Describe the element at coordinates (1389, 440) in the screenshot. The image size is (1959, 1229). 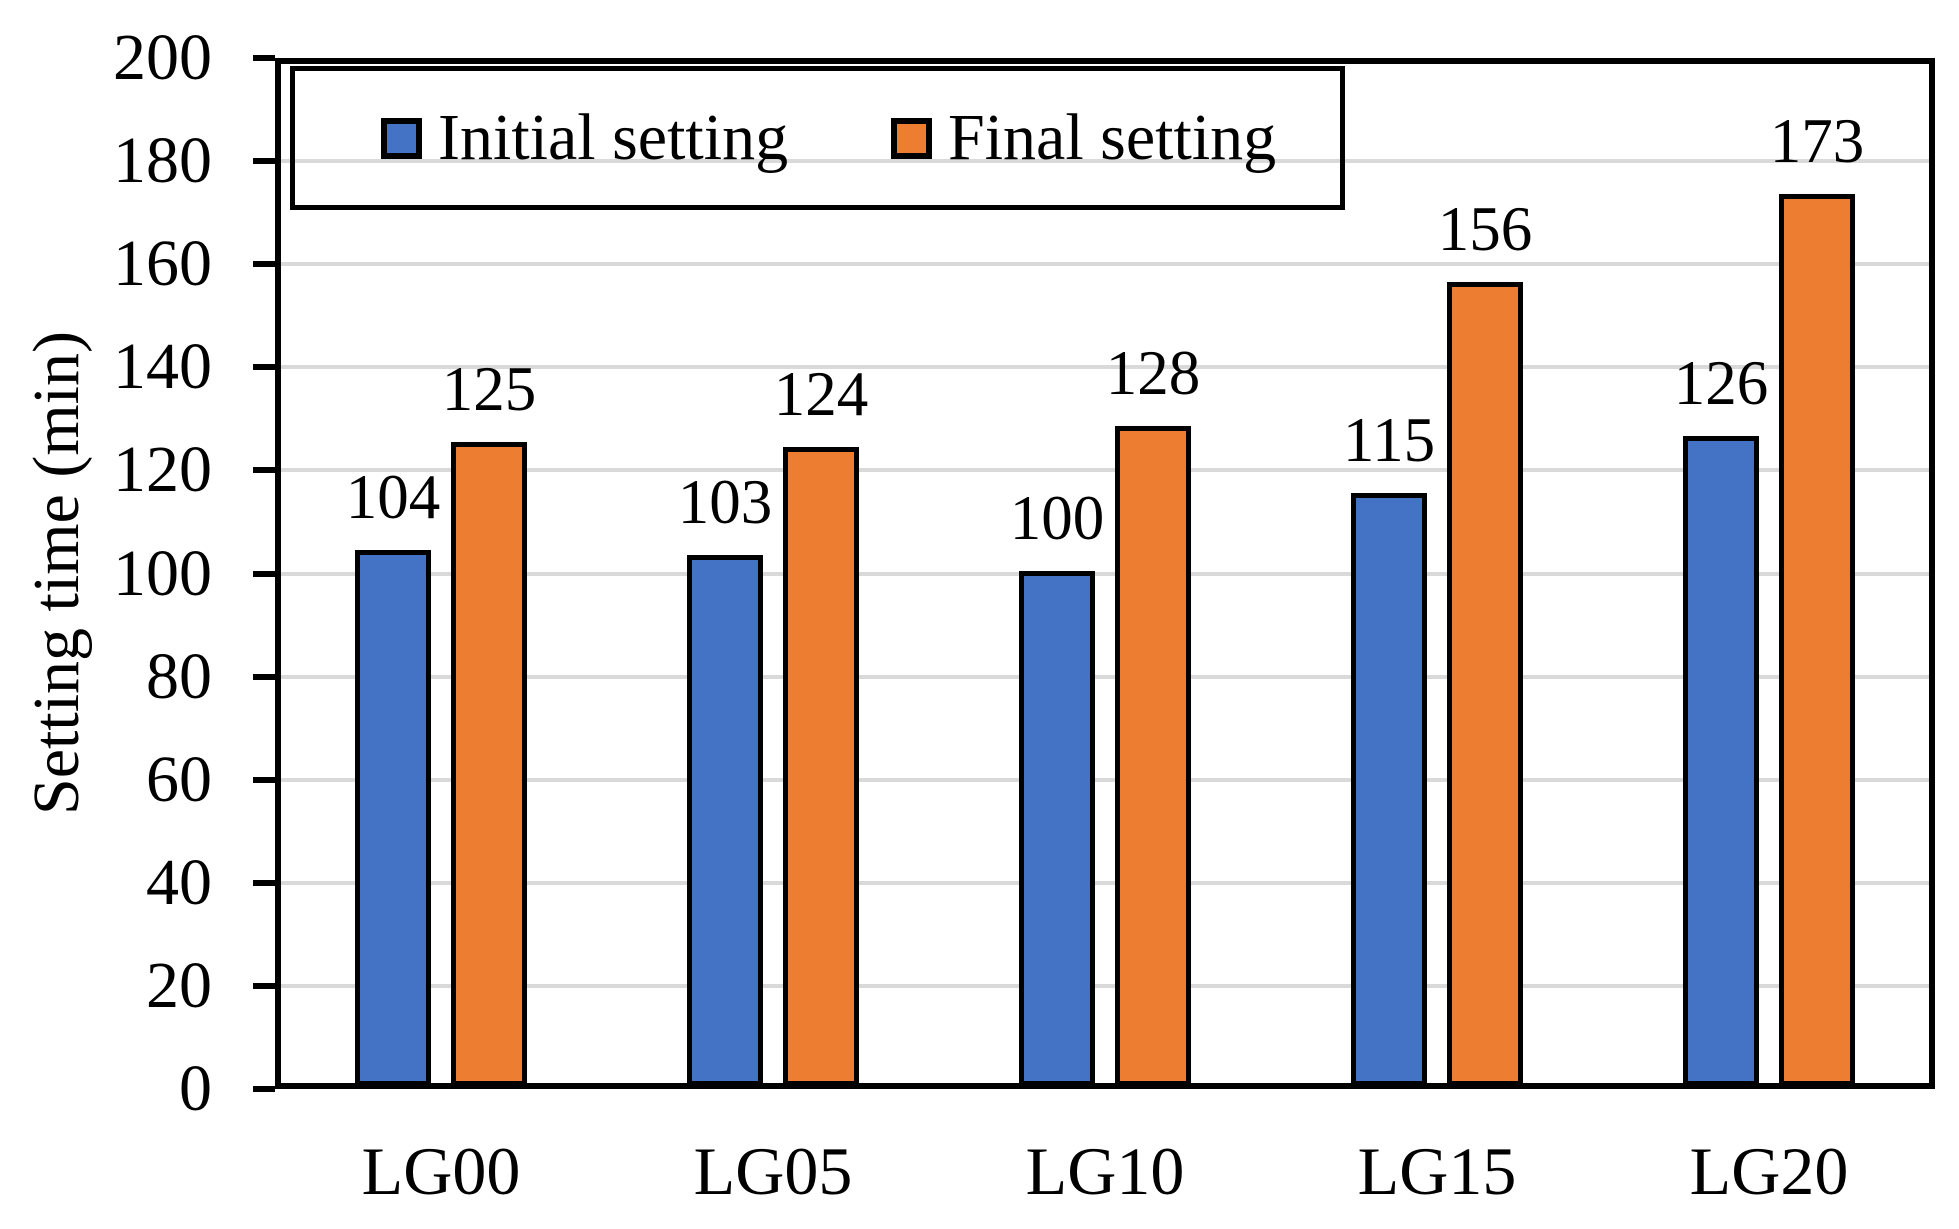
I see `bar-value-label: 115` at that location.